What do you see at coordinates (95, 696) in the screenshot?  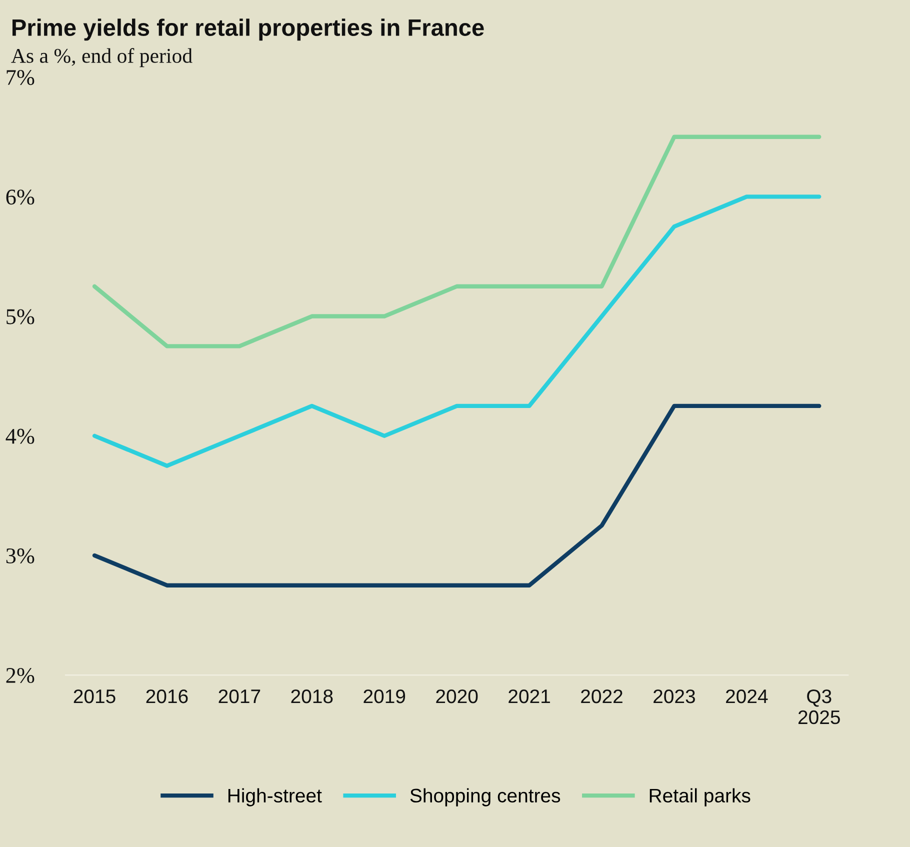 I see `x-tick-label: 2015` at bounding box center [95, 696].